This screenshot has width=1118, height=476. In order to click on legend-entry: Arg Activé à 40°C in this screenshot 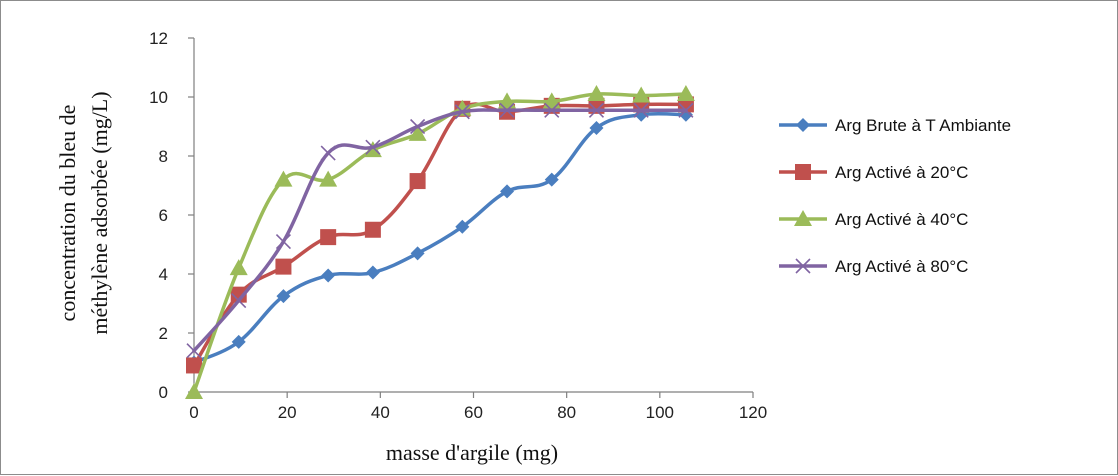, I will do `click(873, 219)`.